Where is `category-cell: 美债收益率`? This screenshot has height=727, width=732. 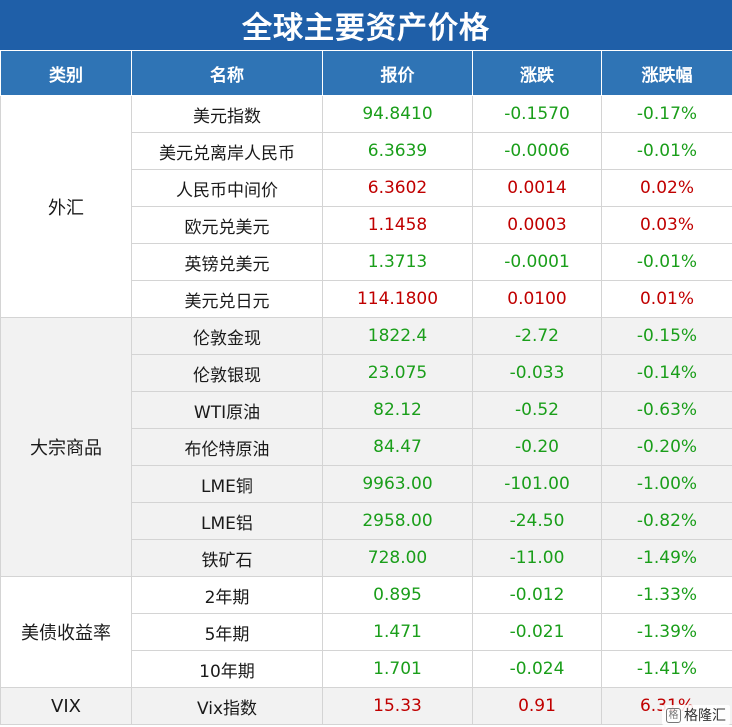
category-cell: 美债收益率 is located at coordinates (66, 632).